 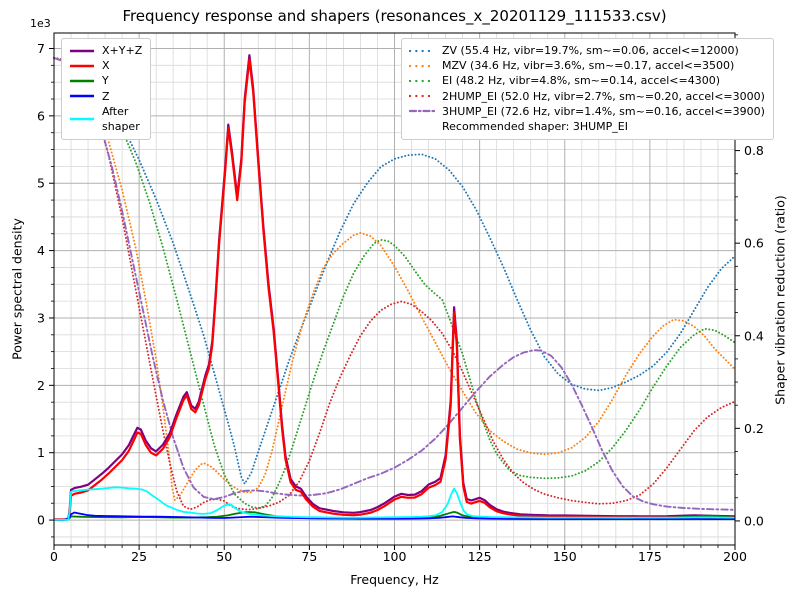 I want to click on legend-item-x: X, so click(x=105, y=65).